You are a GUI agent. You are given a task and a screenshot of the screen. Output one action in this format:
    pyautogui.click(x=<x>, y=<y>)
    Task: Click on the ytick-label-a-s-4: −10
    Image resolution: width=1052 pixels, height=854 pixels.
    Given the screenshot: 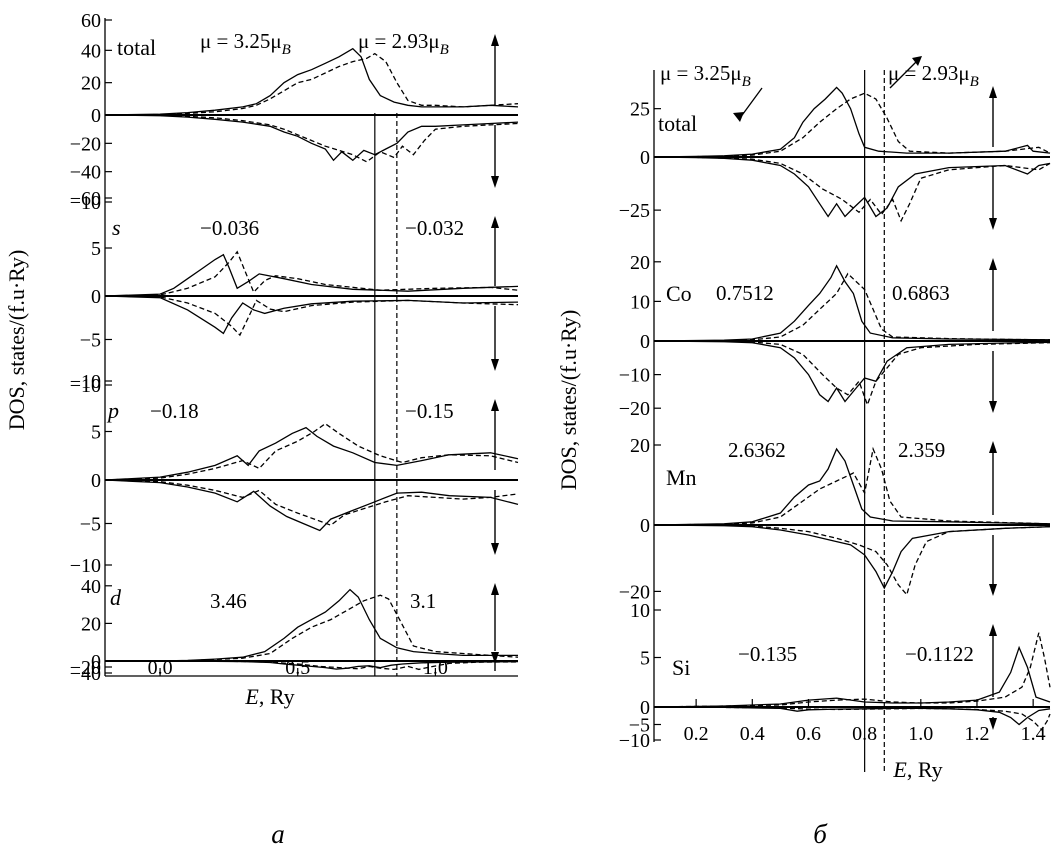 What is the action you would take?
    pyautogui.click(x=85, y=382)
    